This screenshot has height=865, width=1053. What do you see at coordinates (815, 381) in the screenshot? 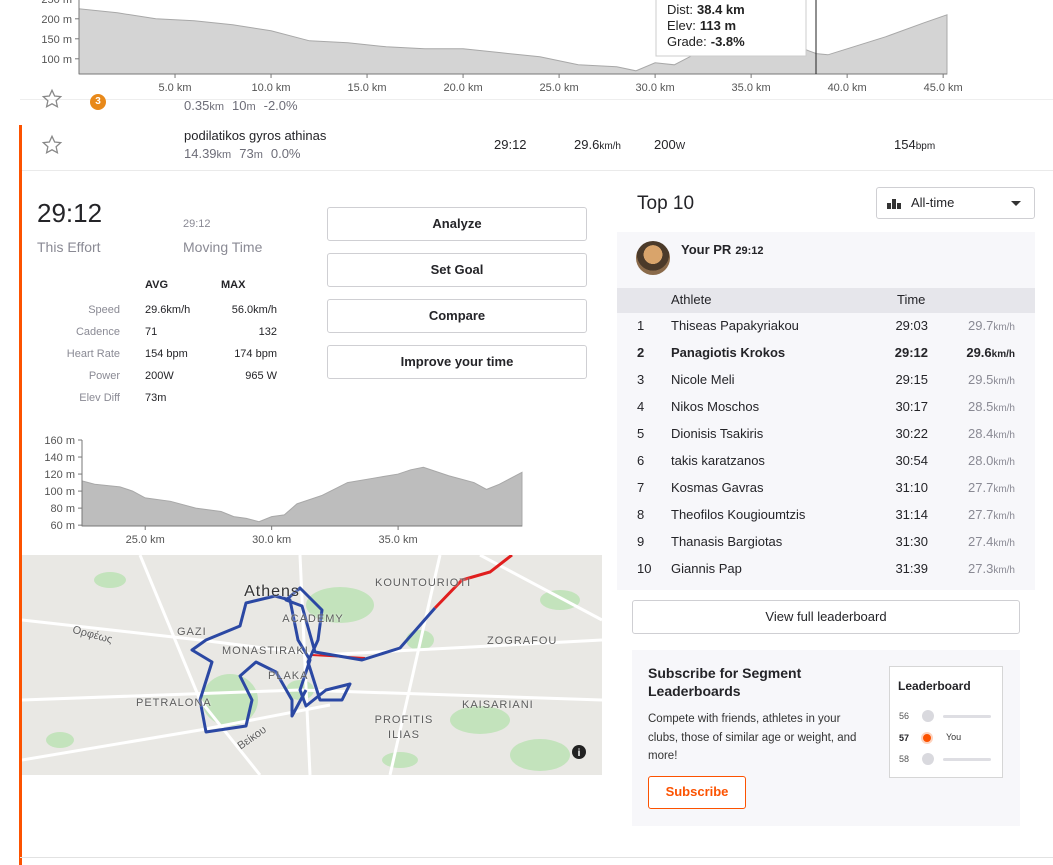
I see `speed: 29.5km/h` at bounding box center [815, 381].